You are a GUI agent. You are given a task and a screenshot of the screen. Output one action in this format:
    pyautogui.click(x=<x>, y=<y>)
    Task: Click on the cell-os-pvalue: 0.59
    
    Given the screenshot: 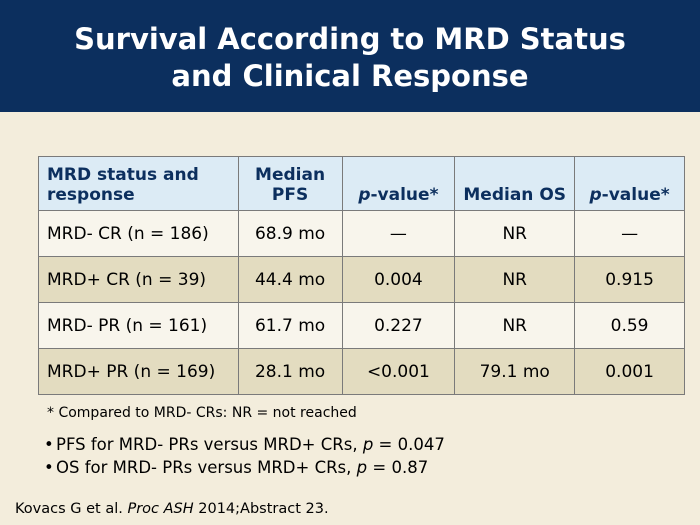 What is the action you would take?
    pyautogui.click(x=629, y=325)
    